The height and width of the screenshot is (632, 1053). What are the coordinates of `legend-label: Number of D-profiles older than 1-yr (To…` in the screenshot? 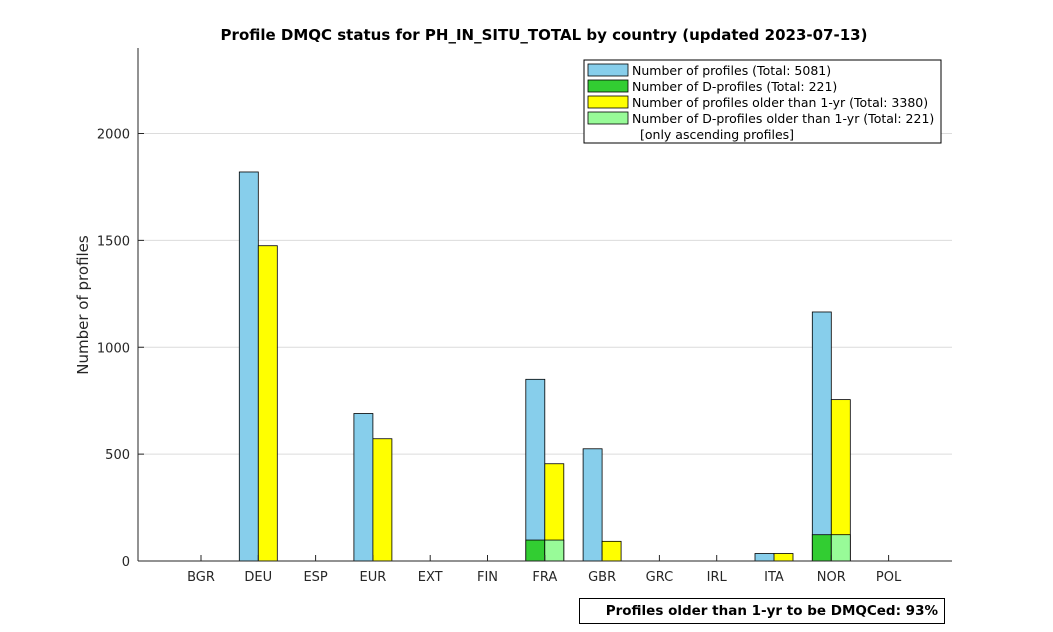 It's located at (783, 118).